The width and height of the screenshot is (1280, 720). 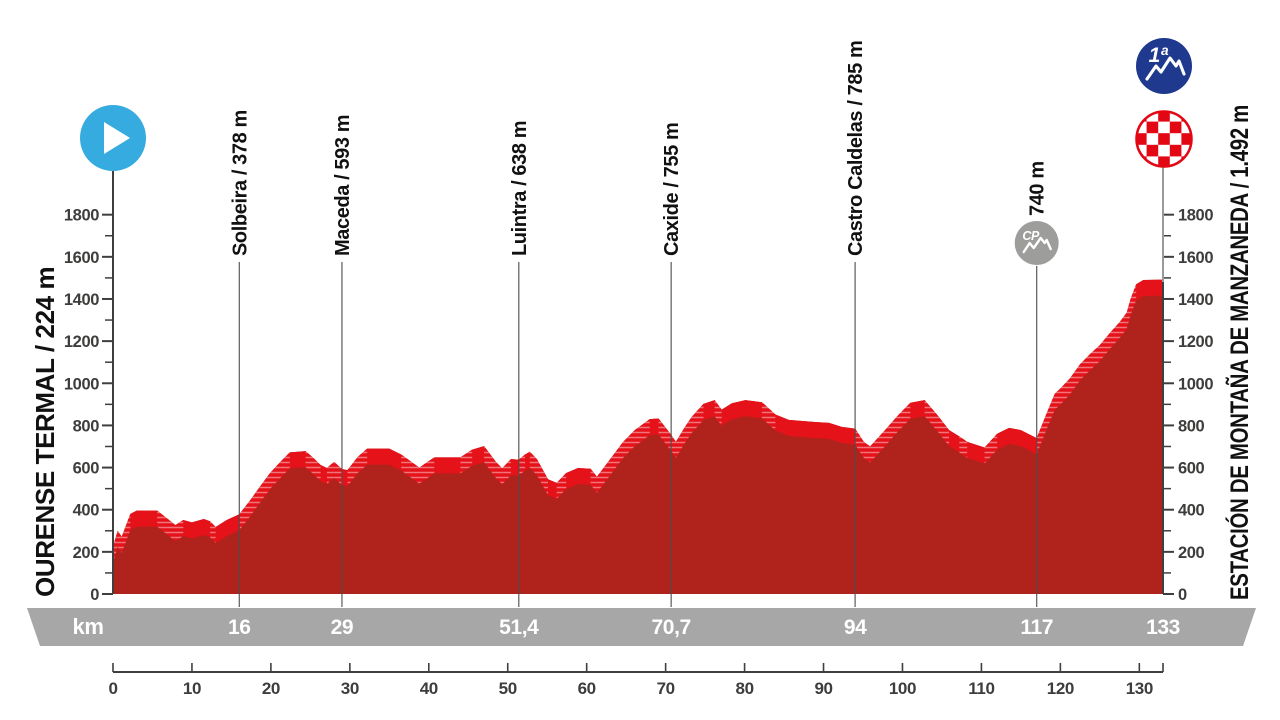 What do you see at coordinates (1139, 688) in the screenshot?
I see `ruler-tick-label: 130` at bounding box center [1139, 688].